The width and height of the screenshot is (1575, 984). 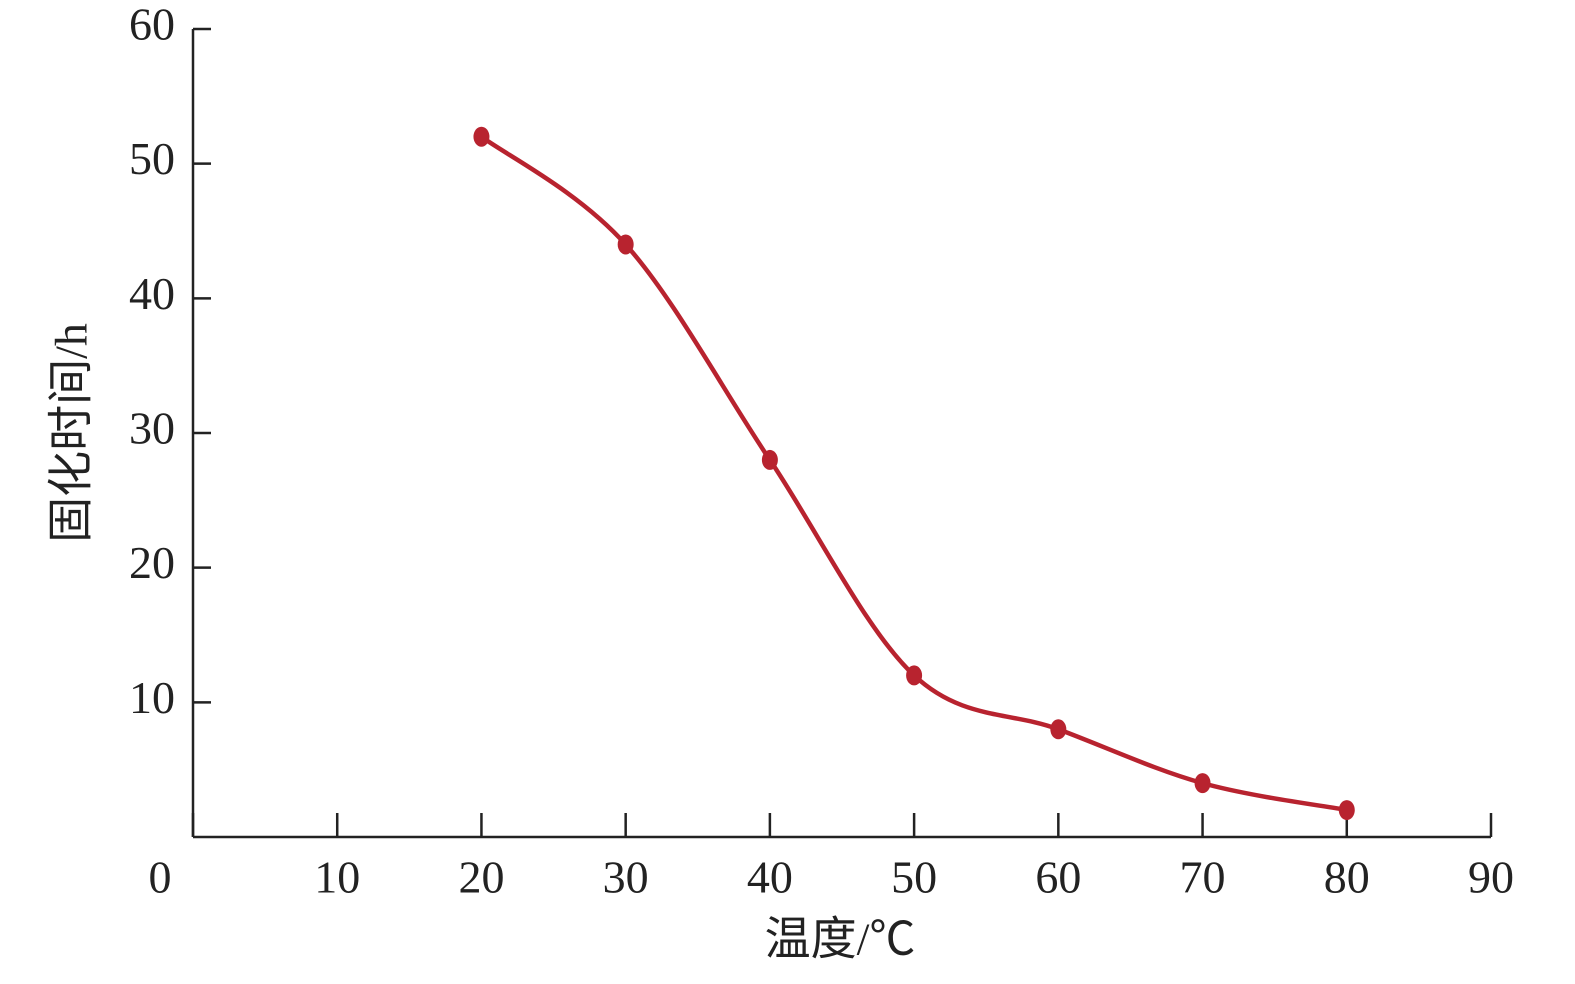 I want to click on x-tick-label: 80, so click(x=1347, y=877).